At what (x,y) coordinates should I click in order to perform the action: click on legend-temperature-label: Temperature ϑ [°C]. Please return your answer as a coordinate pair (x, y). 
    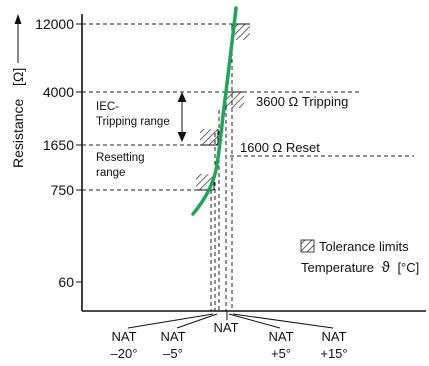
    Looking at the image, I should click on (360, 267).